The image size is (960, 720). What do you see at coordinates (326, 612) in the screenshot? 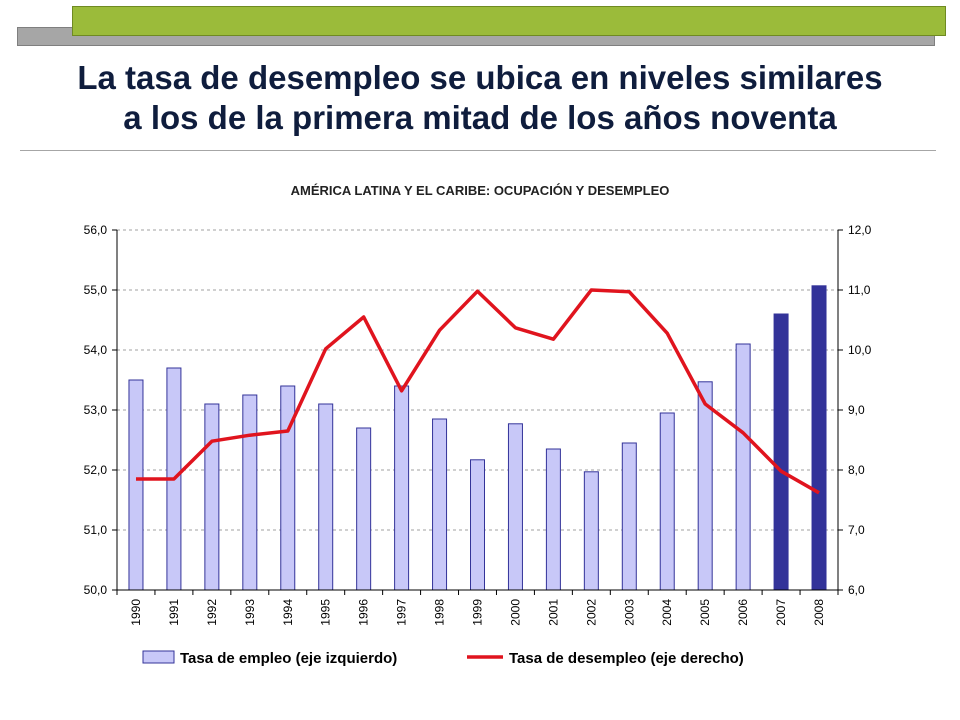
I see `x-tick-label: 1995` at bounding box center [326, 612].